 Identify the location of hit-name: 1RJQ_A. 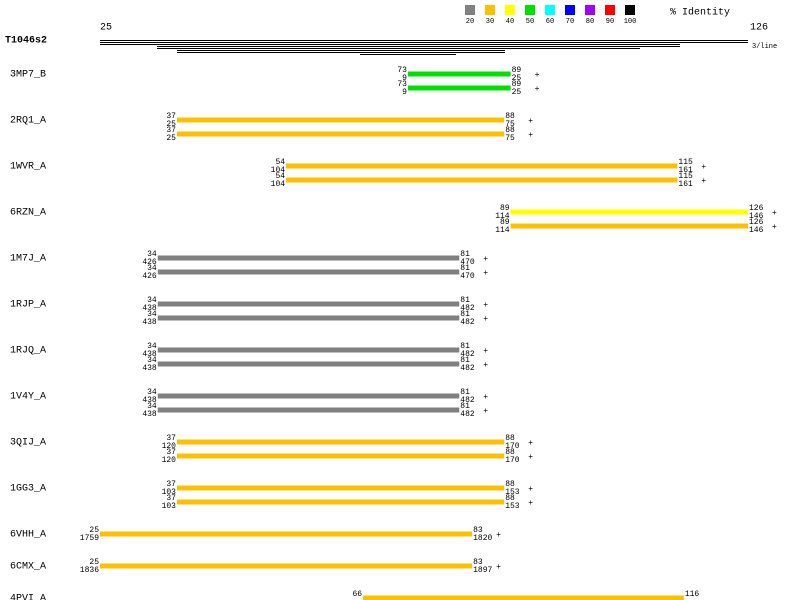
(28, 351).